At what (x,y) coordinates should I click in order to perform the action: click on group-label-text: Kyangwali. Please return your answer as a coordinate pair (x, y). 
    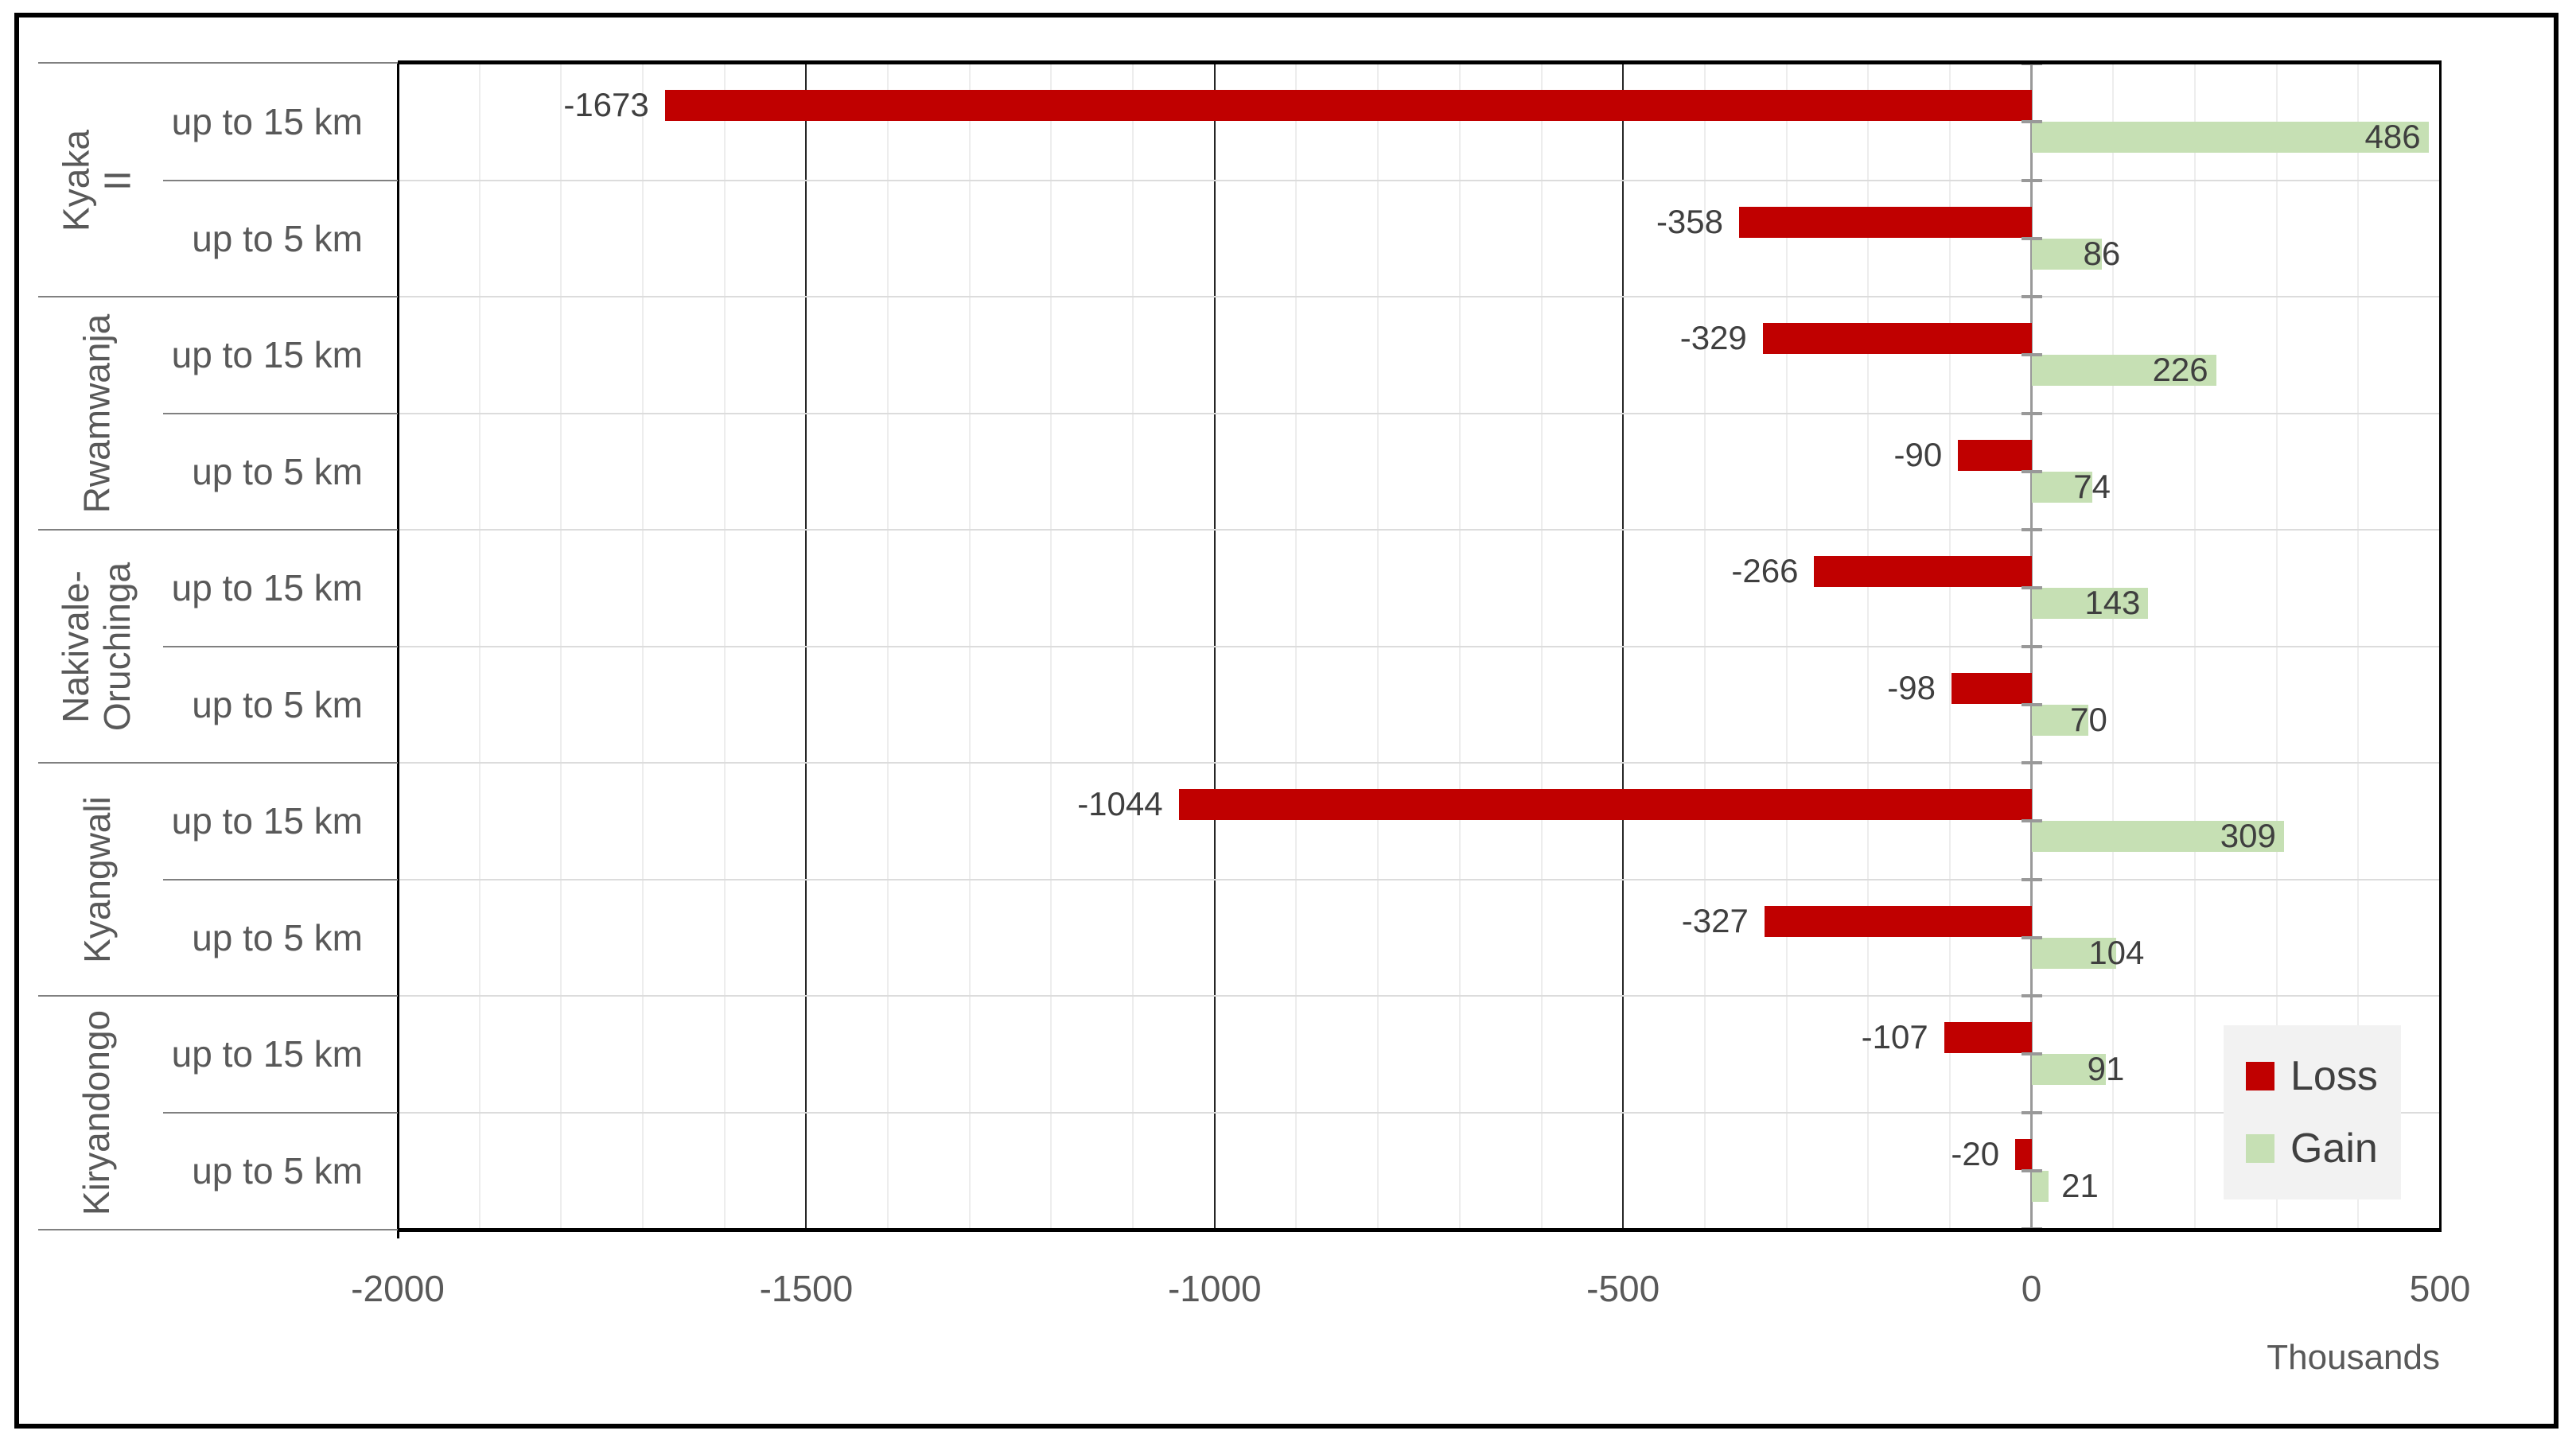
    Looking at the image, I should click on (97, 879).